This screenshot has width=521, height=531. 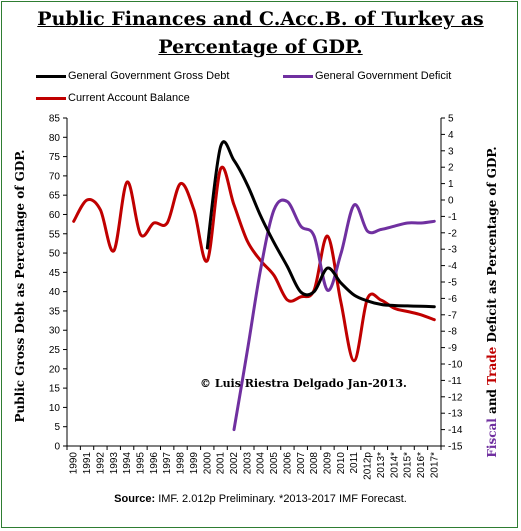 I want to click on y-right-tick-label: -13, so click(x=455, y=414).